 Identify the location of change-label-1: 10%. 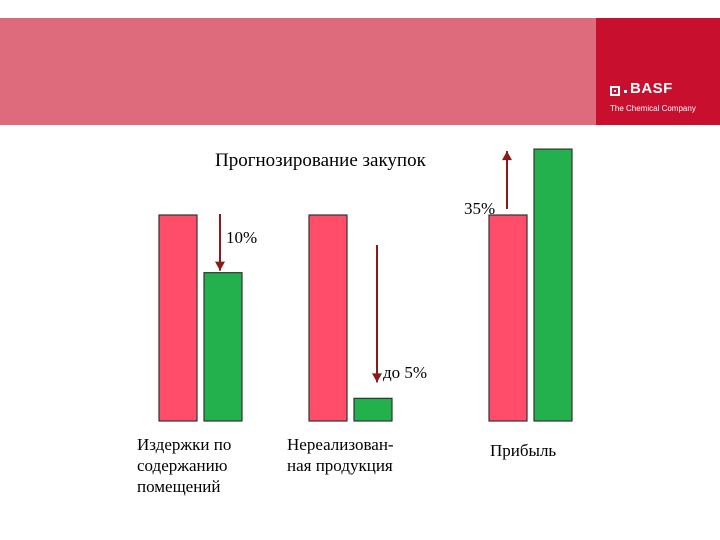
(241, 237).